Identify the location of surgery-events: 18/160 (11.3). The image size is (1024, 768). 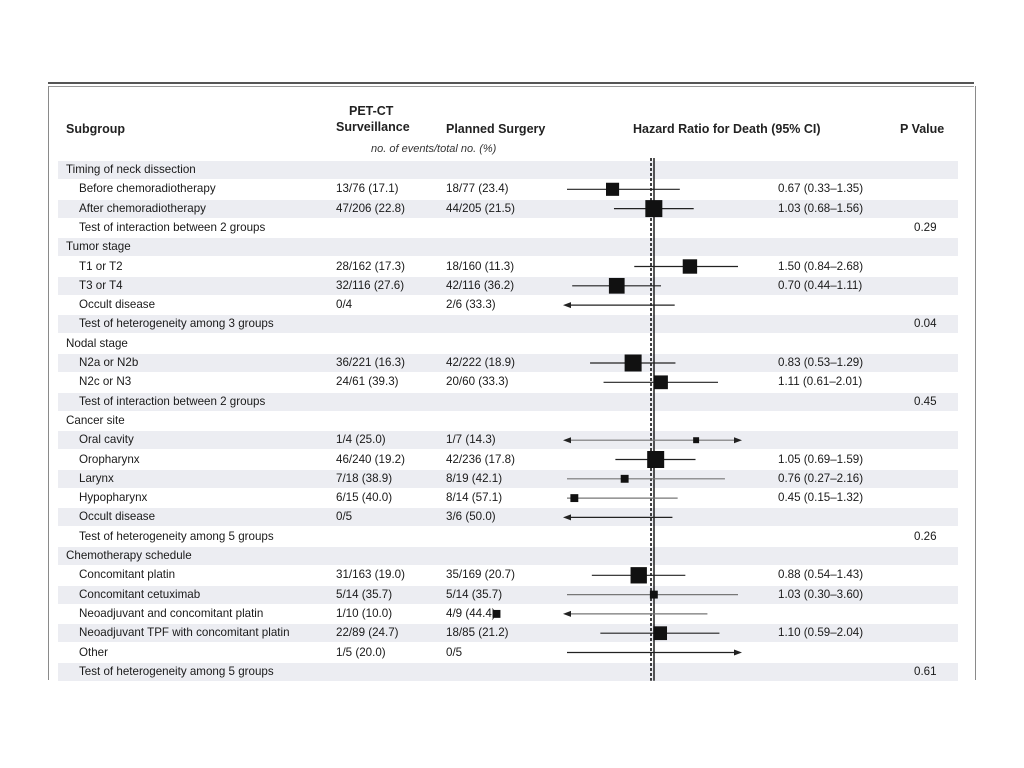
(480, 266).